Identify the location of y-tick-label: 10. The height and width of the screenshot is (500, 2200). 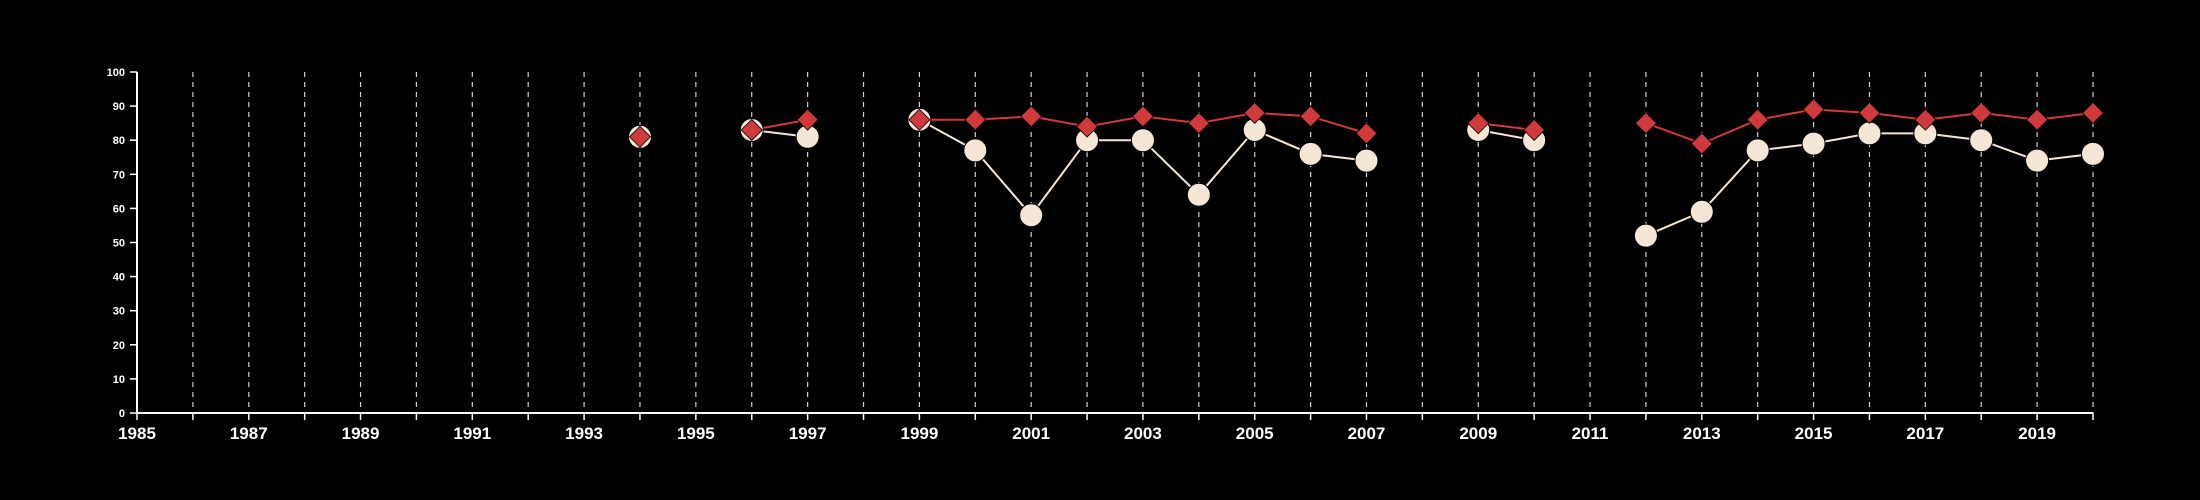
(119, 380).